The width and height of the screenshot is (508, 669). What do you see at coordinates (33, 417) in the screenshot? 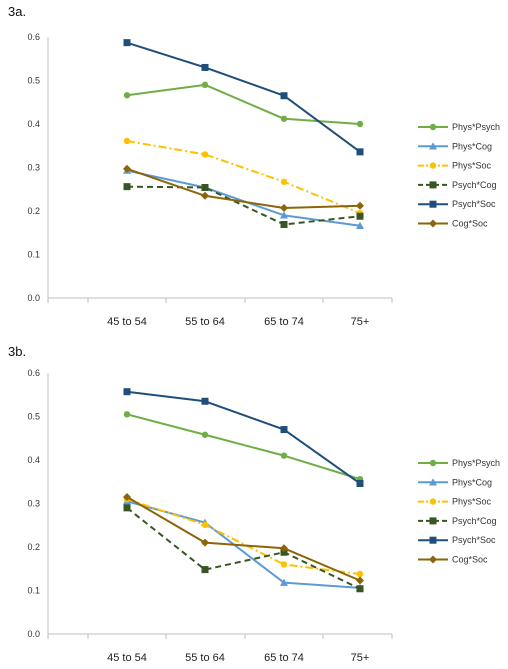
I see `y-tick-label: 0.5` at bounding box center [33, 417].